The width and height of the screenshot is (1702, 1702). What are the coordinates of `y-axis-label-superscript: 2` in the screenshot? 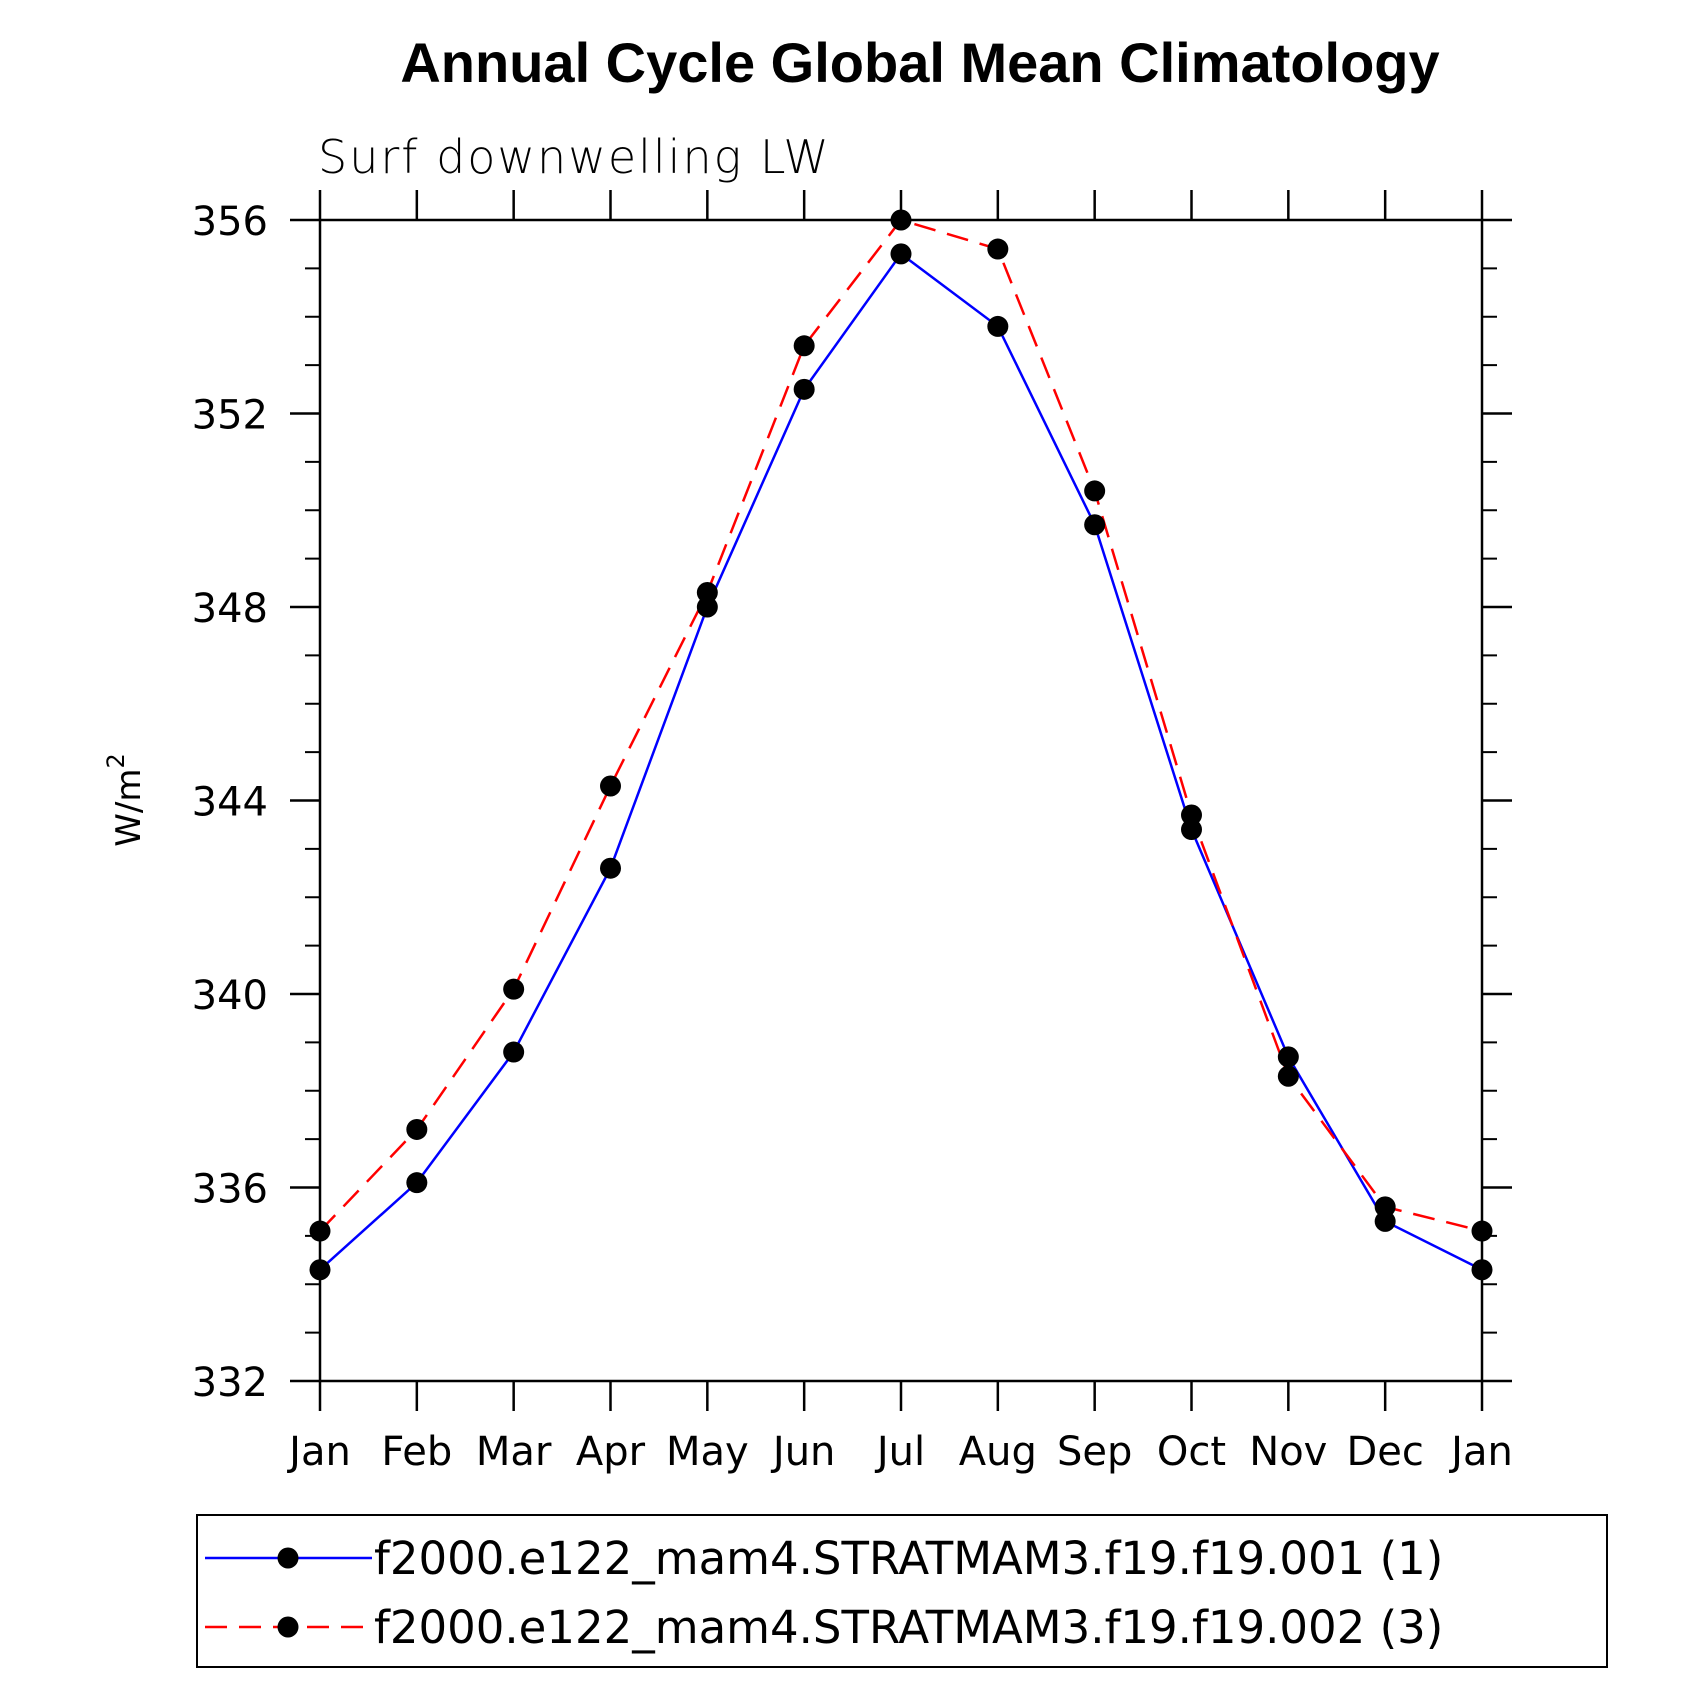 It's located at (116, 760).